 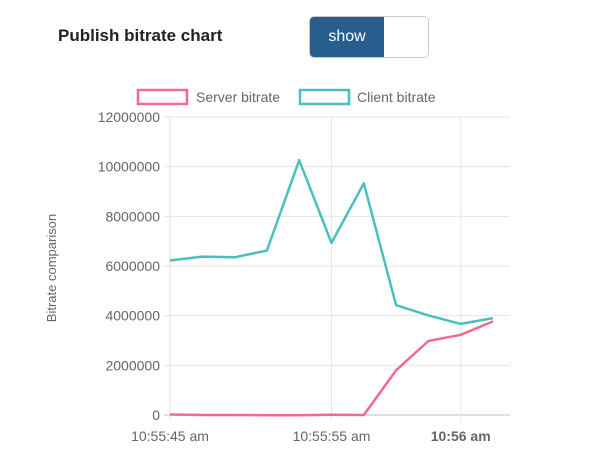 I want to click on y-tick-label: 4000000, so click(x=132, y=316).